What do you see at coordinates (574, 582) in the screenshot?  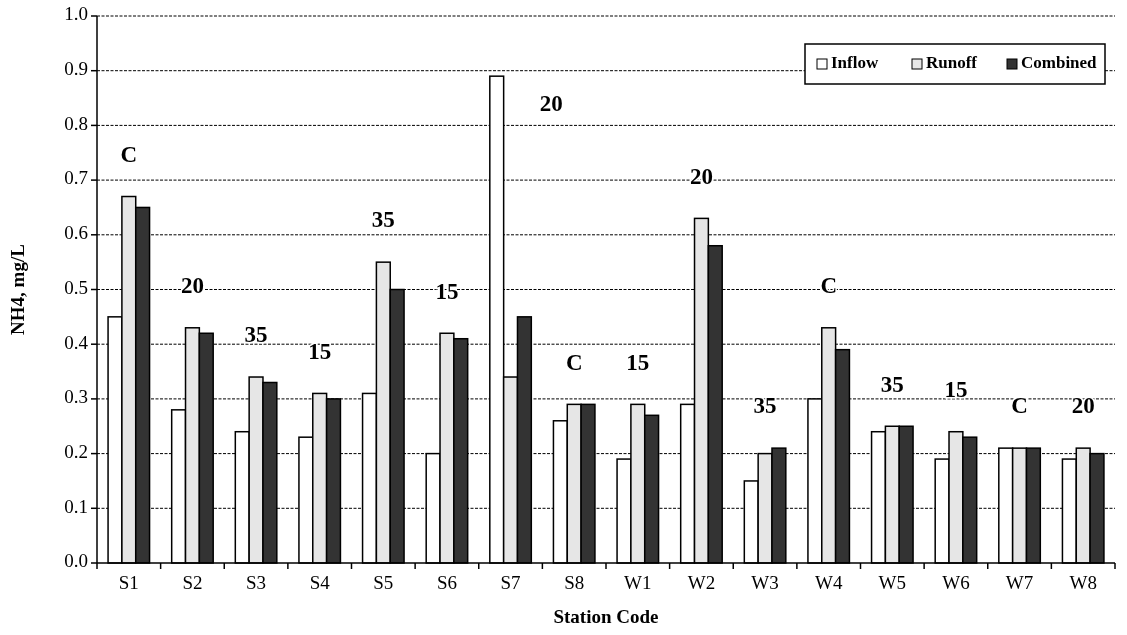 I see `x-tick-label: S8` at bounding box center [574, 582].